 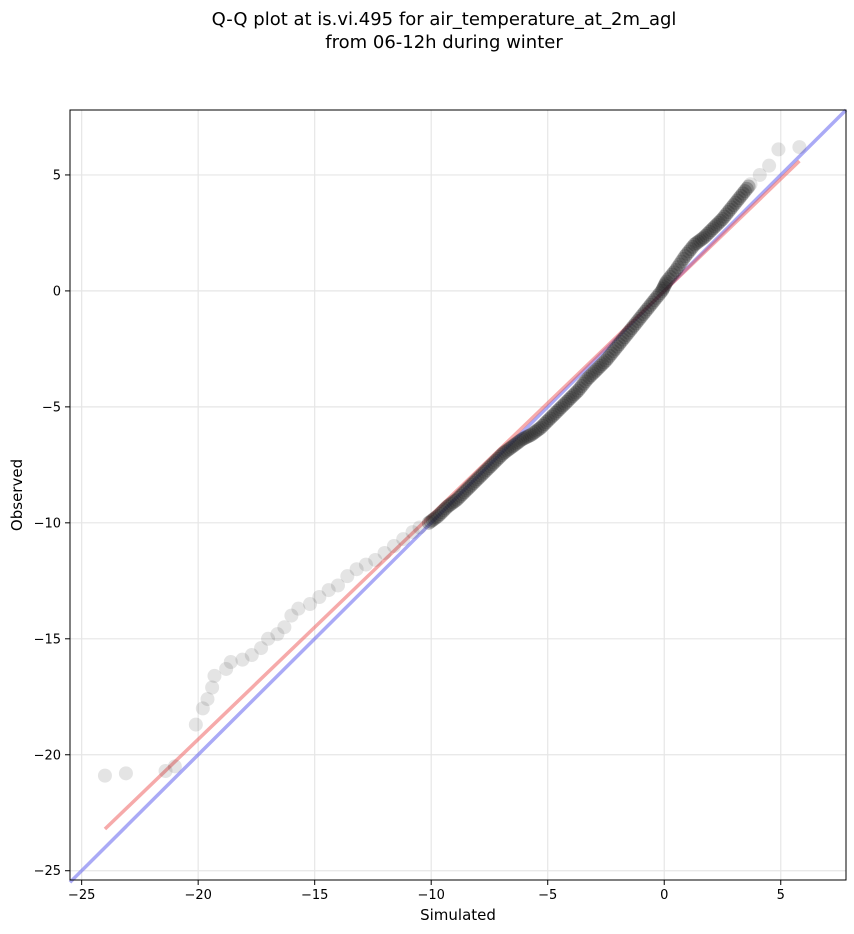 What do you see at coordinates (47, 871) in the screenshot?
I see `y-tick-label: −25` at bounding box center [47, 871].